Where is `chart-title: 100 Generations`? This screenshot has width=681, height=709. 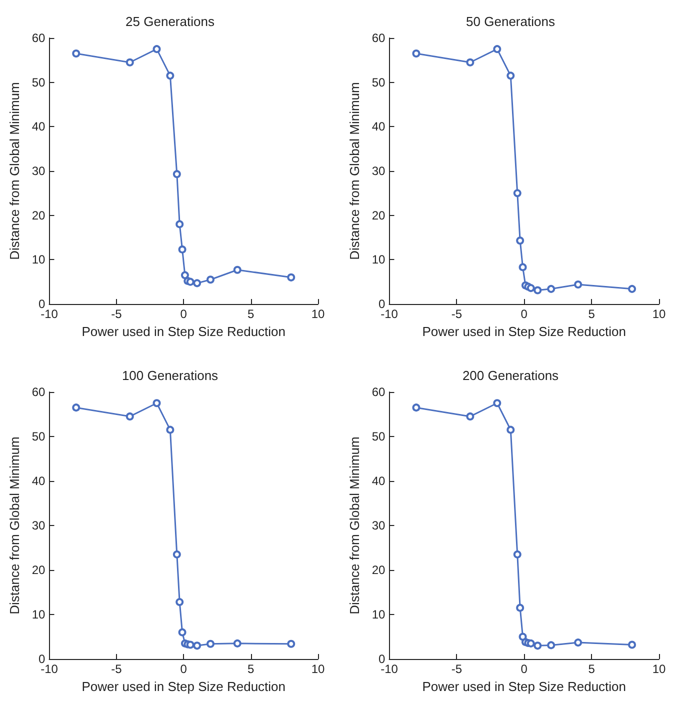 chart-title: 100 Generations is located at coordinates (170, 375).